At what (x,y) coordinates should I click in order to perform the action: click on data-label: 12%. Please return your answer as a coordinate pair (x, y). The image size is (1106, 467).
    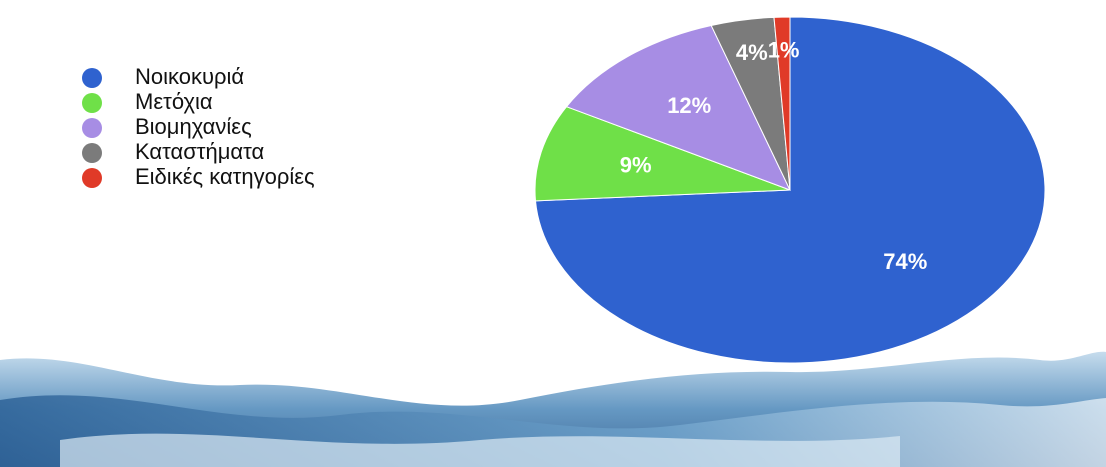
    Looking at the image, I should click on (689, 105).